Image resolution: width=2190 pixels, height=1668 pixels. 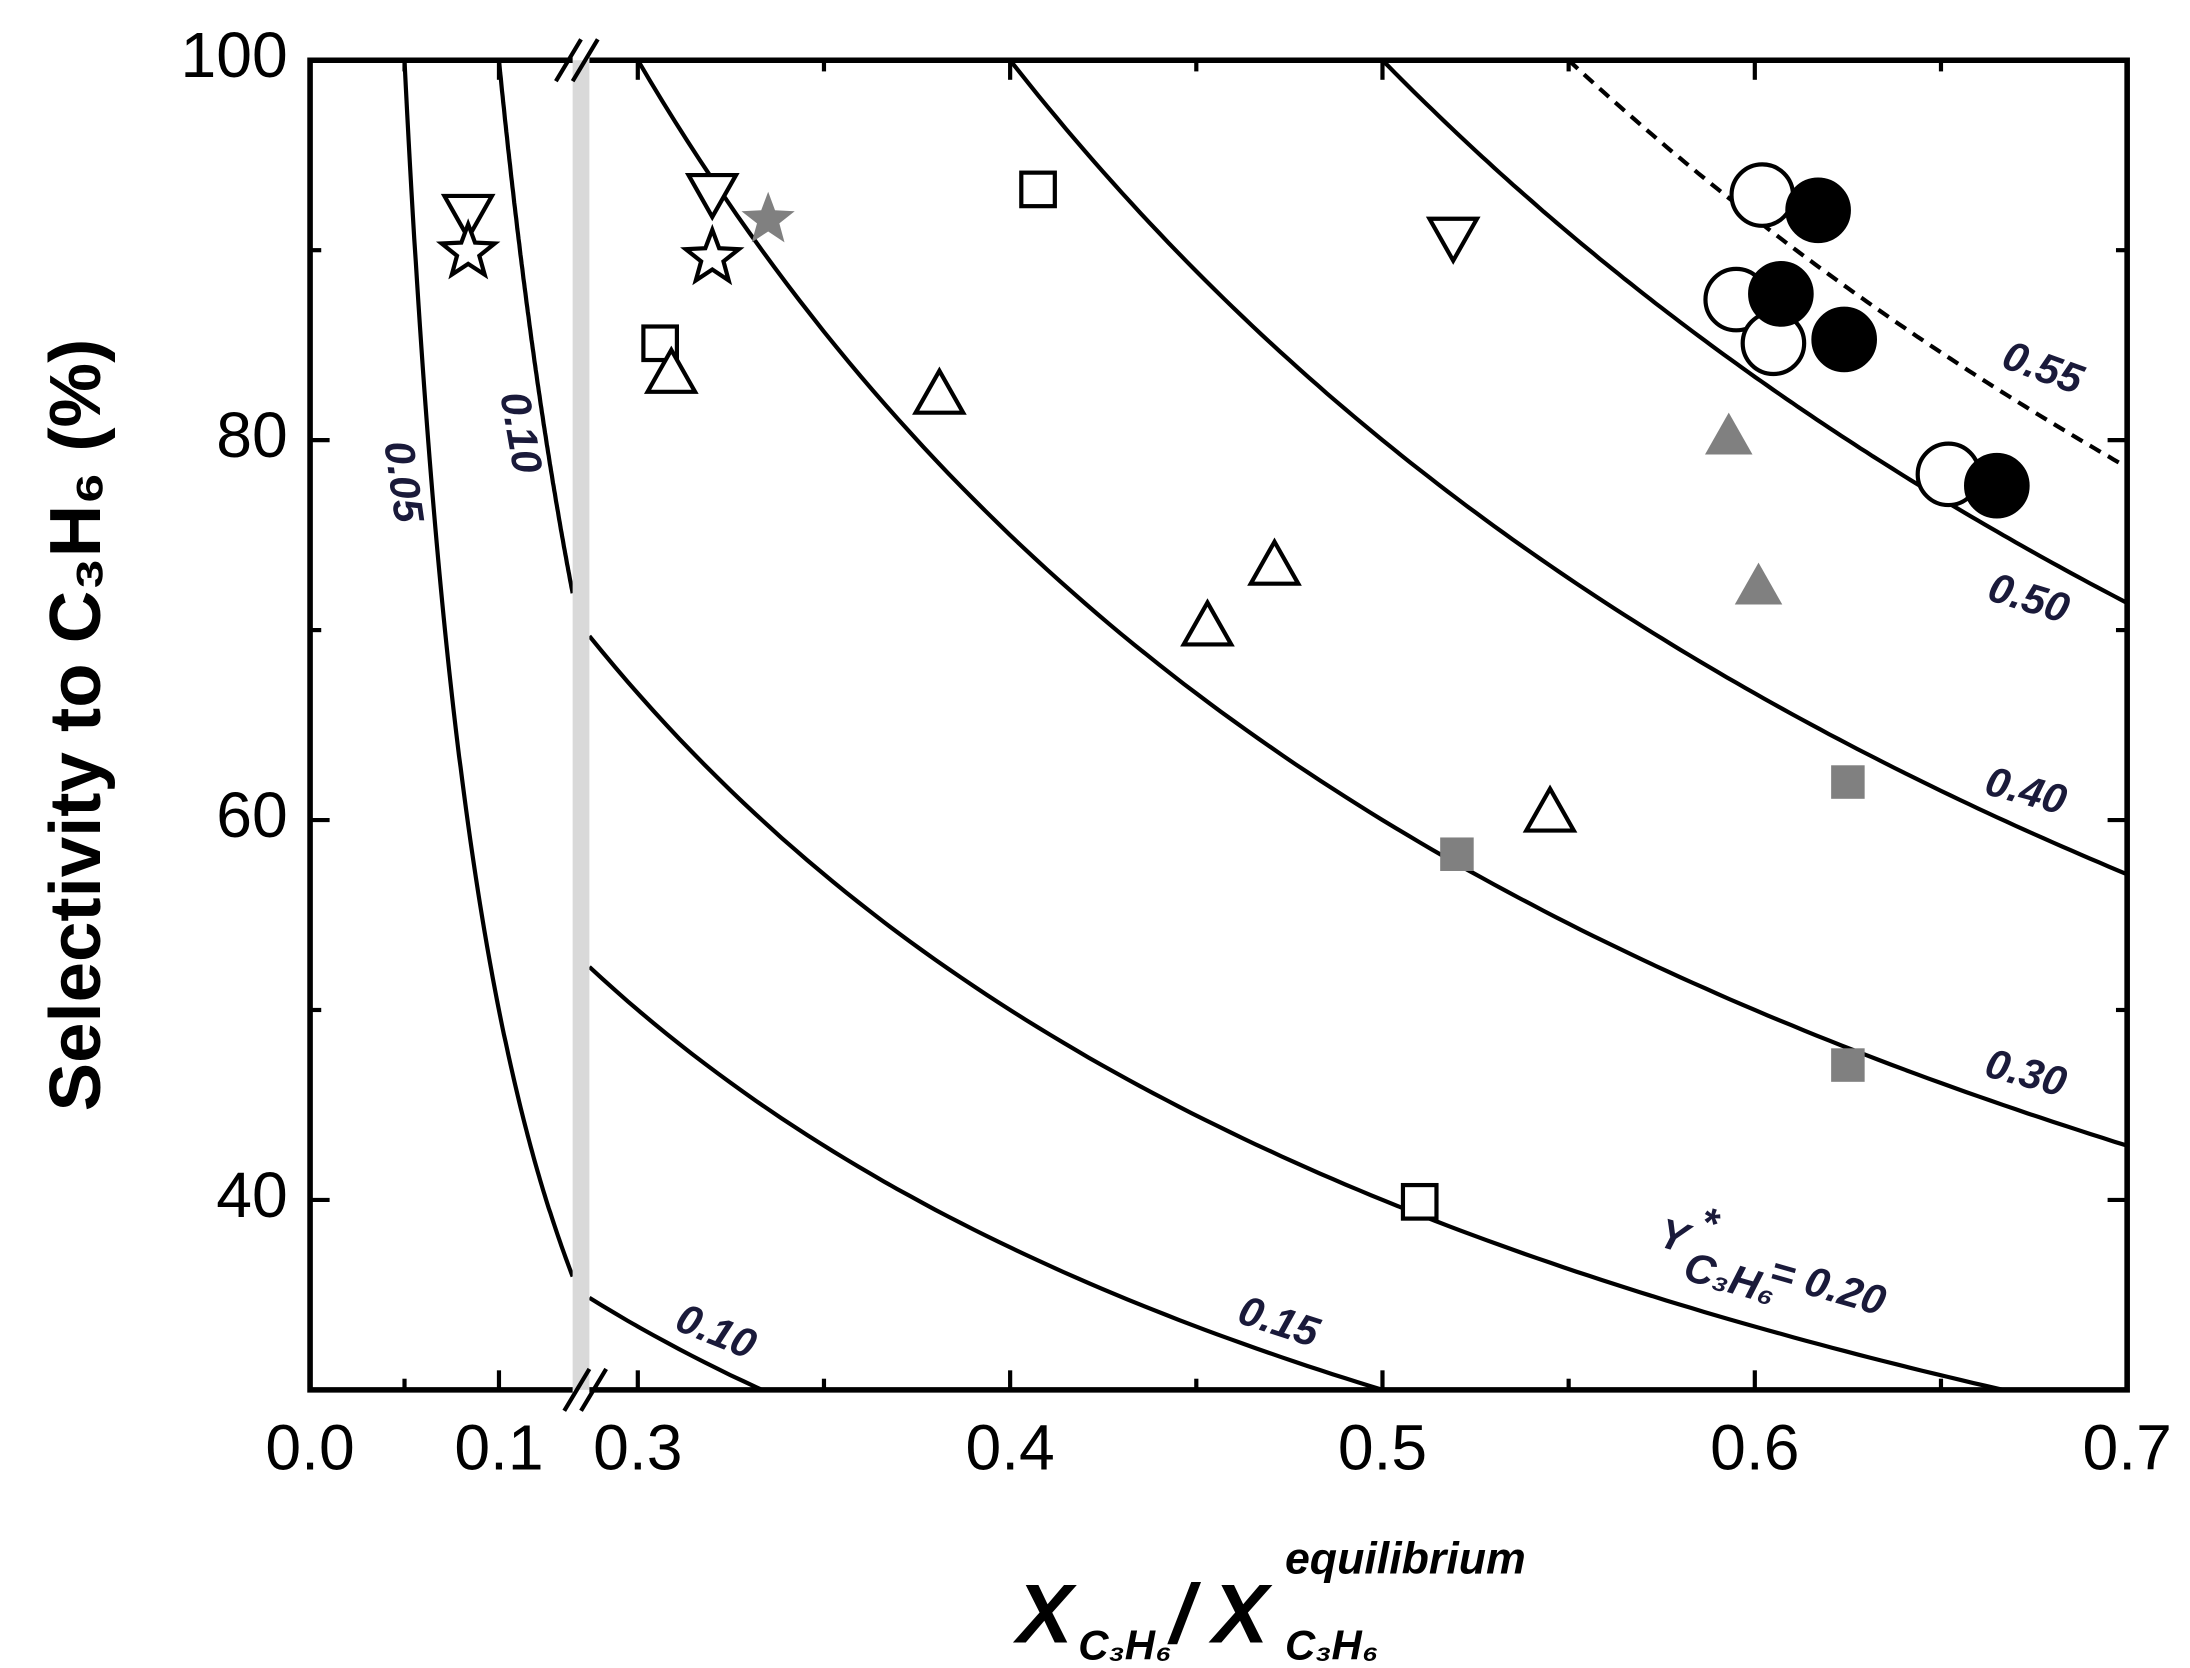 I want to click on contour-label: 0.50, so click(x=2029, y=597).